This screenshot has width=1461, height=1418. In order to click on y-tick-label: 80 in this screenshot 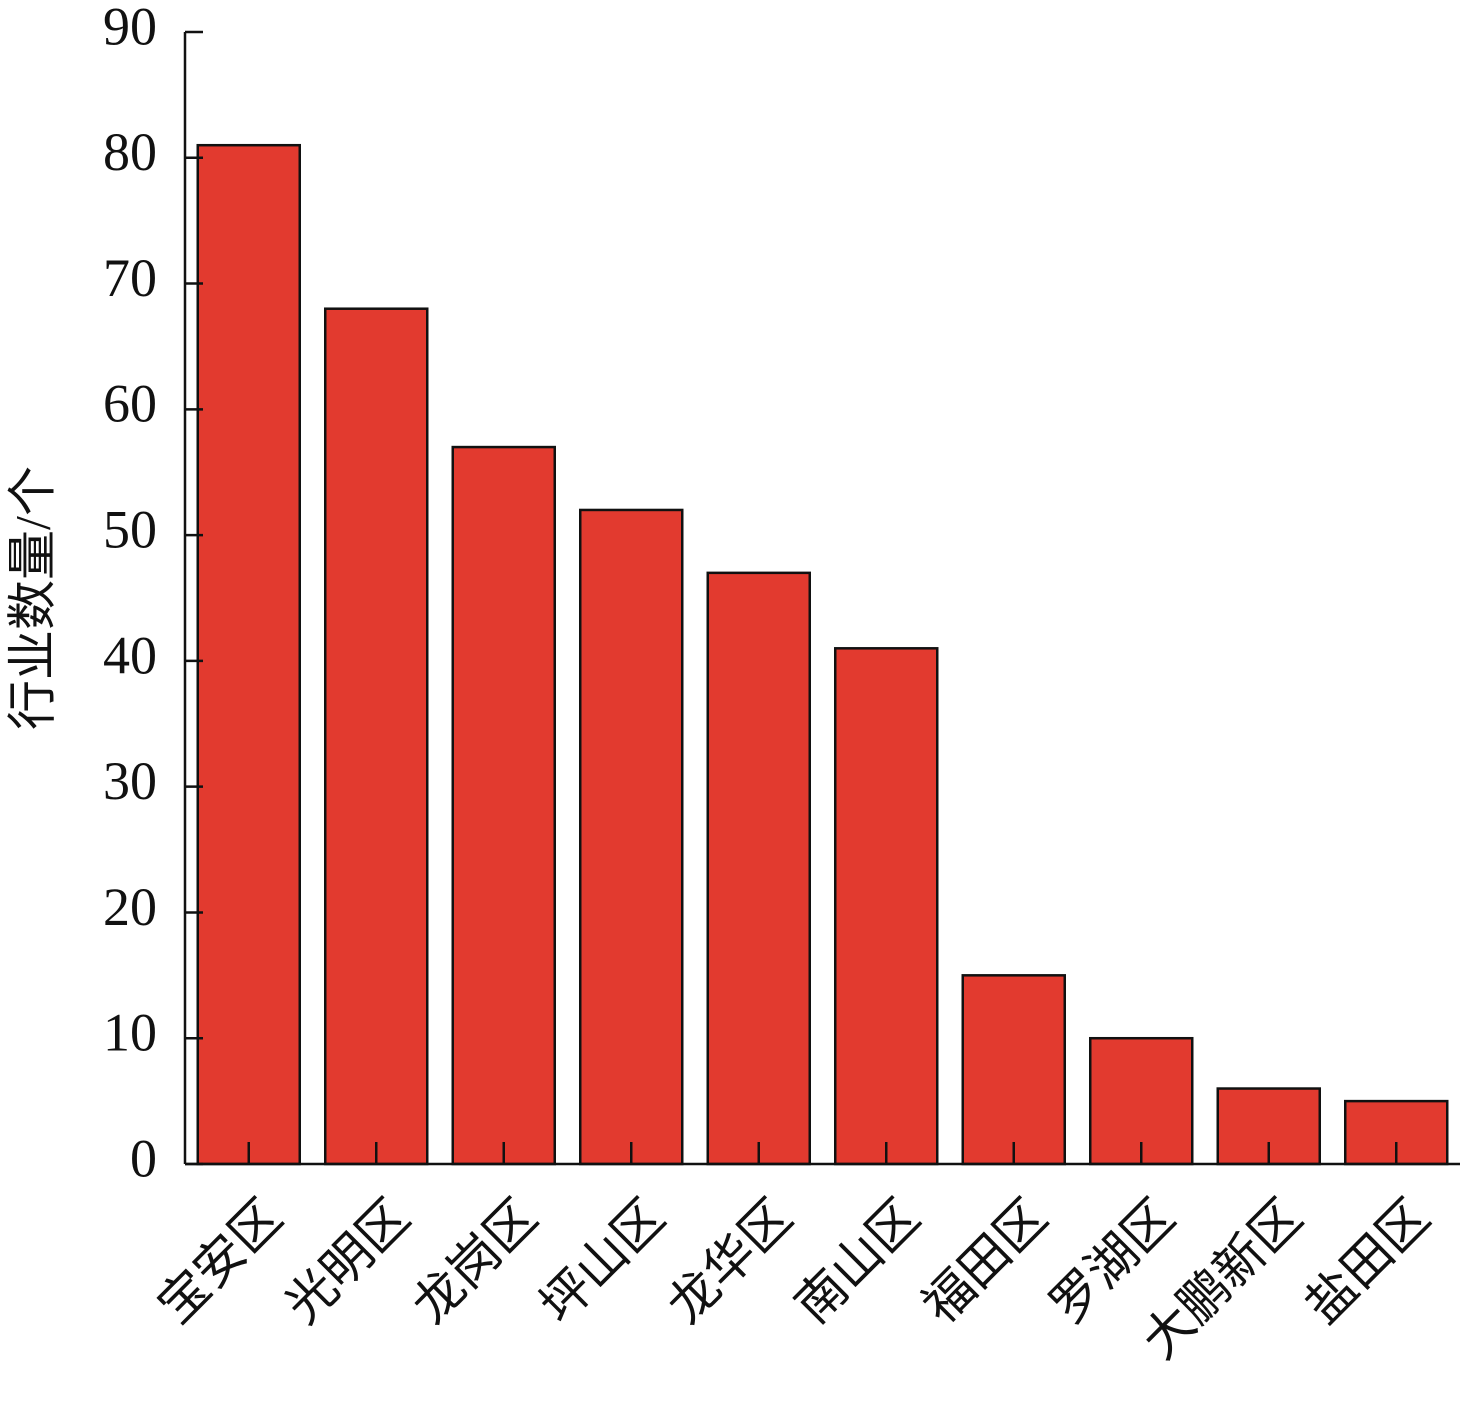, I will do `click(130, 152)`.